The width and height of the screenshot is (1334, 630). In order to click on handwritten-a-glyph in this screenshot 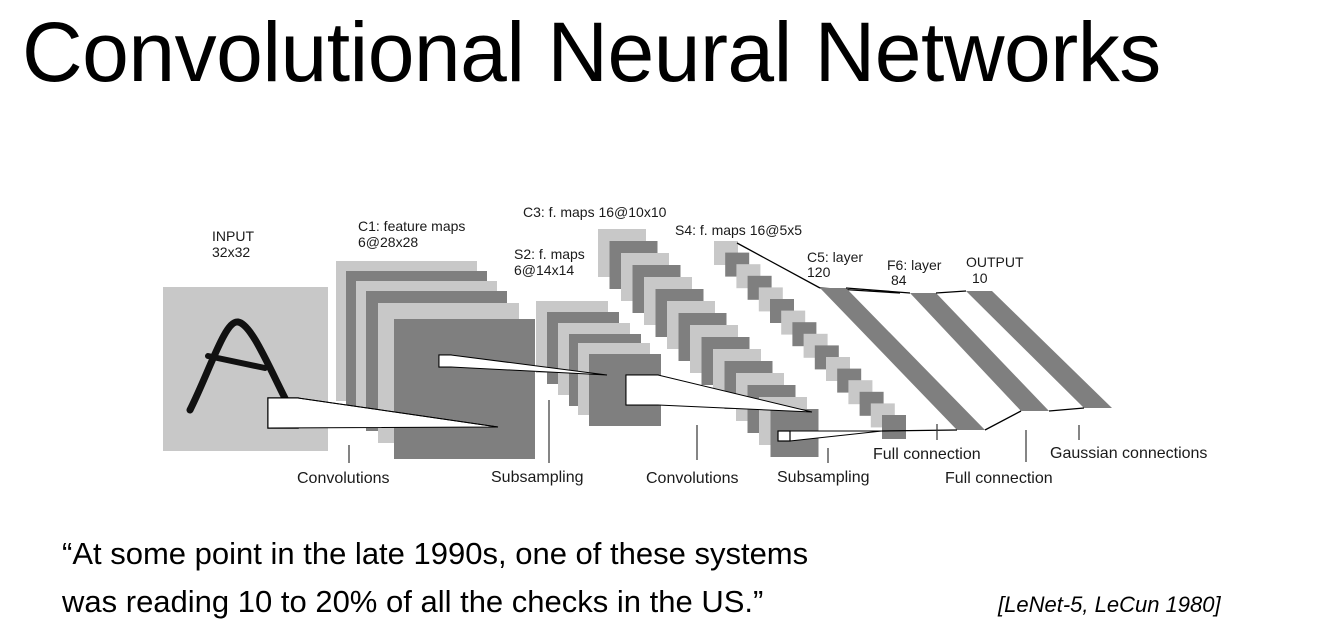, I will do `click(241, 367)`.